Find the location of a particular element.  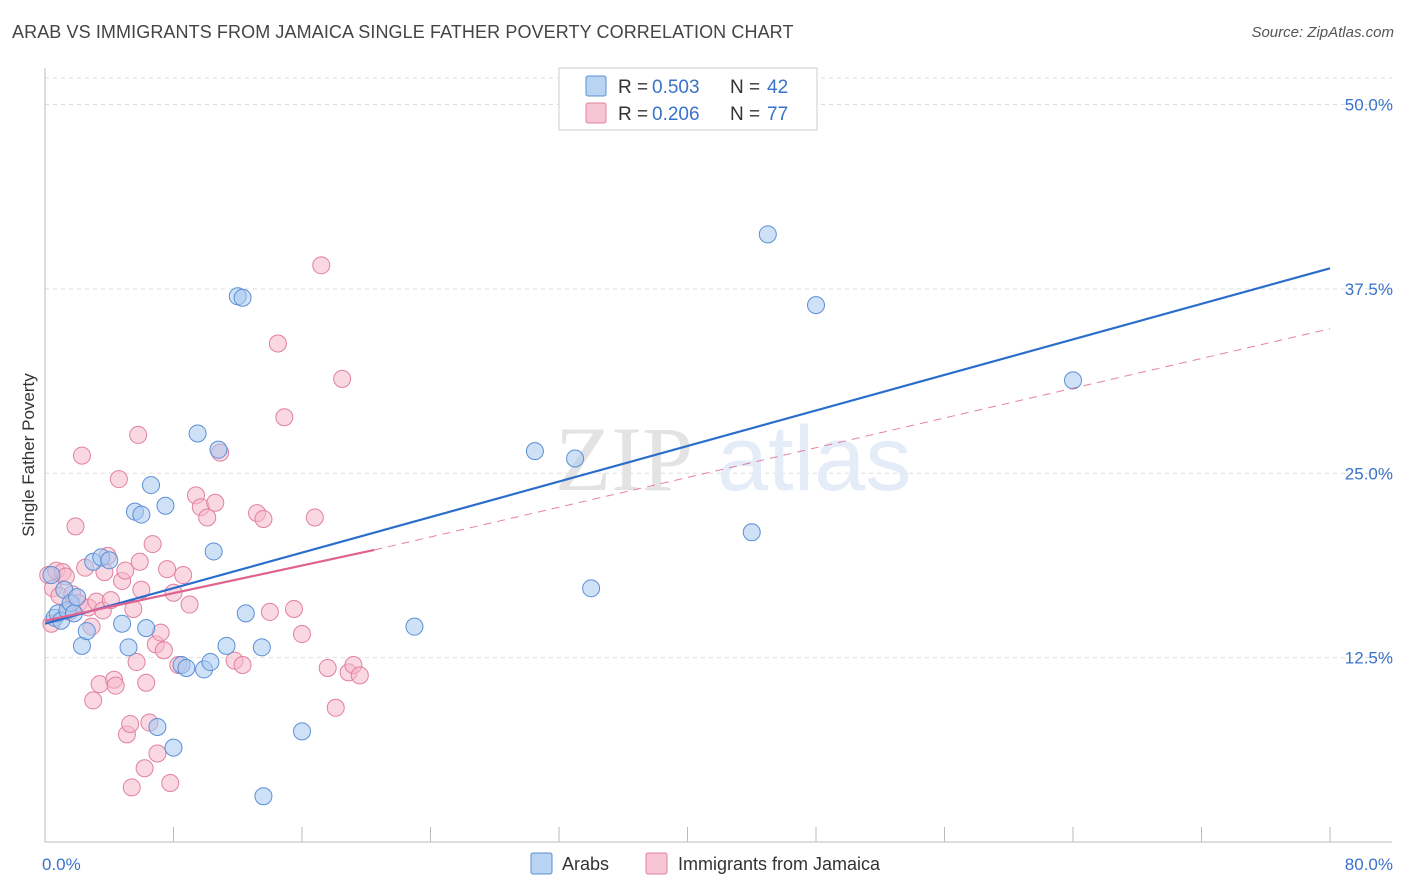

legend-r-label-jamaica: R = is located at coordinates (633, 114).